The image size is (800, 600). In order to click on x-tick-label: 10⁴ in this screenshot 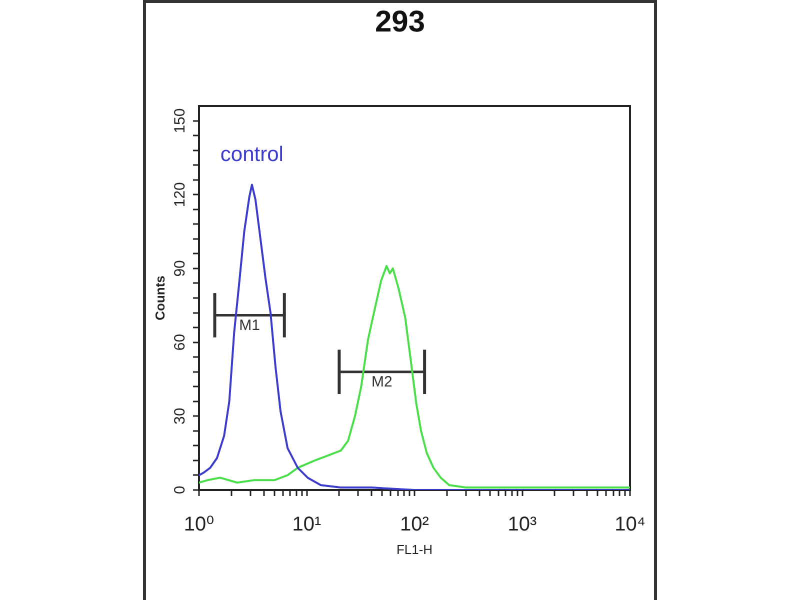, I will do `click(630, 525)`.